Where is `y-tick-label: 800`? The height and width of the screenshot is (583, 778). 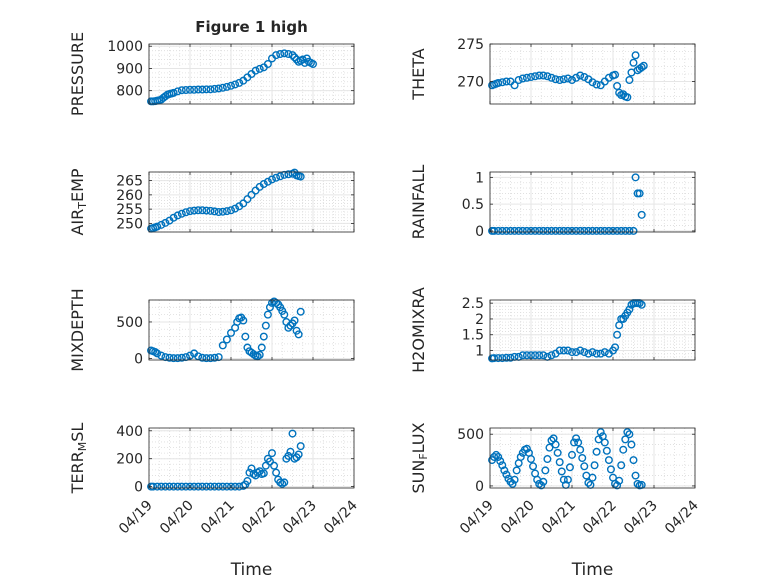 y-tick-label: 800 is located at coordinates (129, 92).